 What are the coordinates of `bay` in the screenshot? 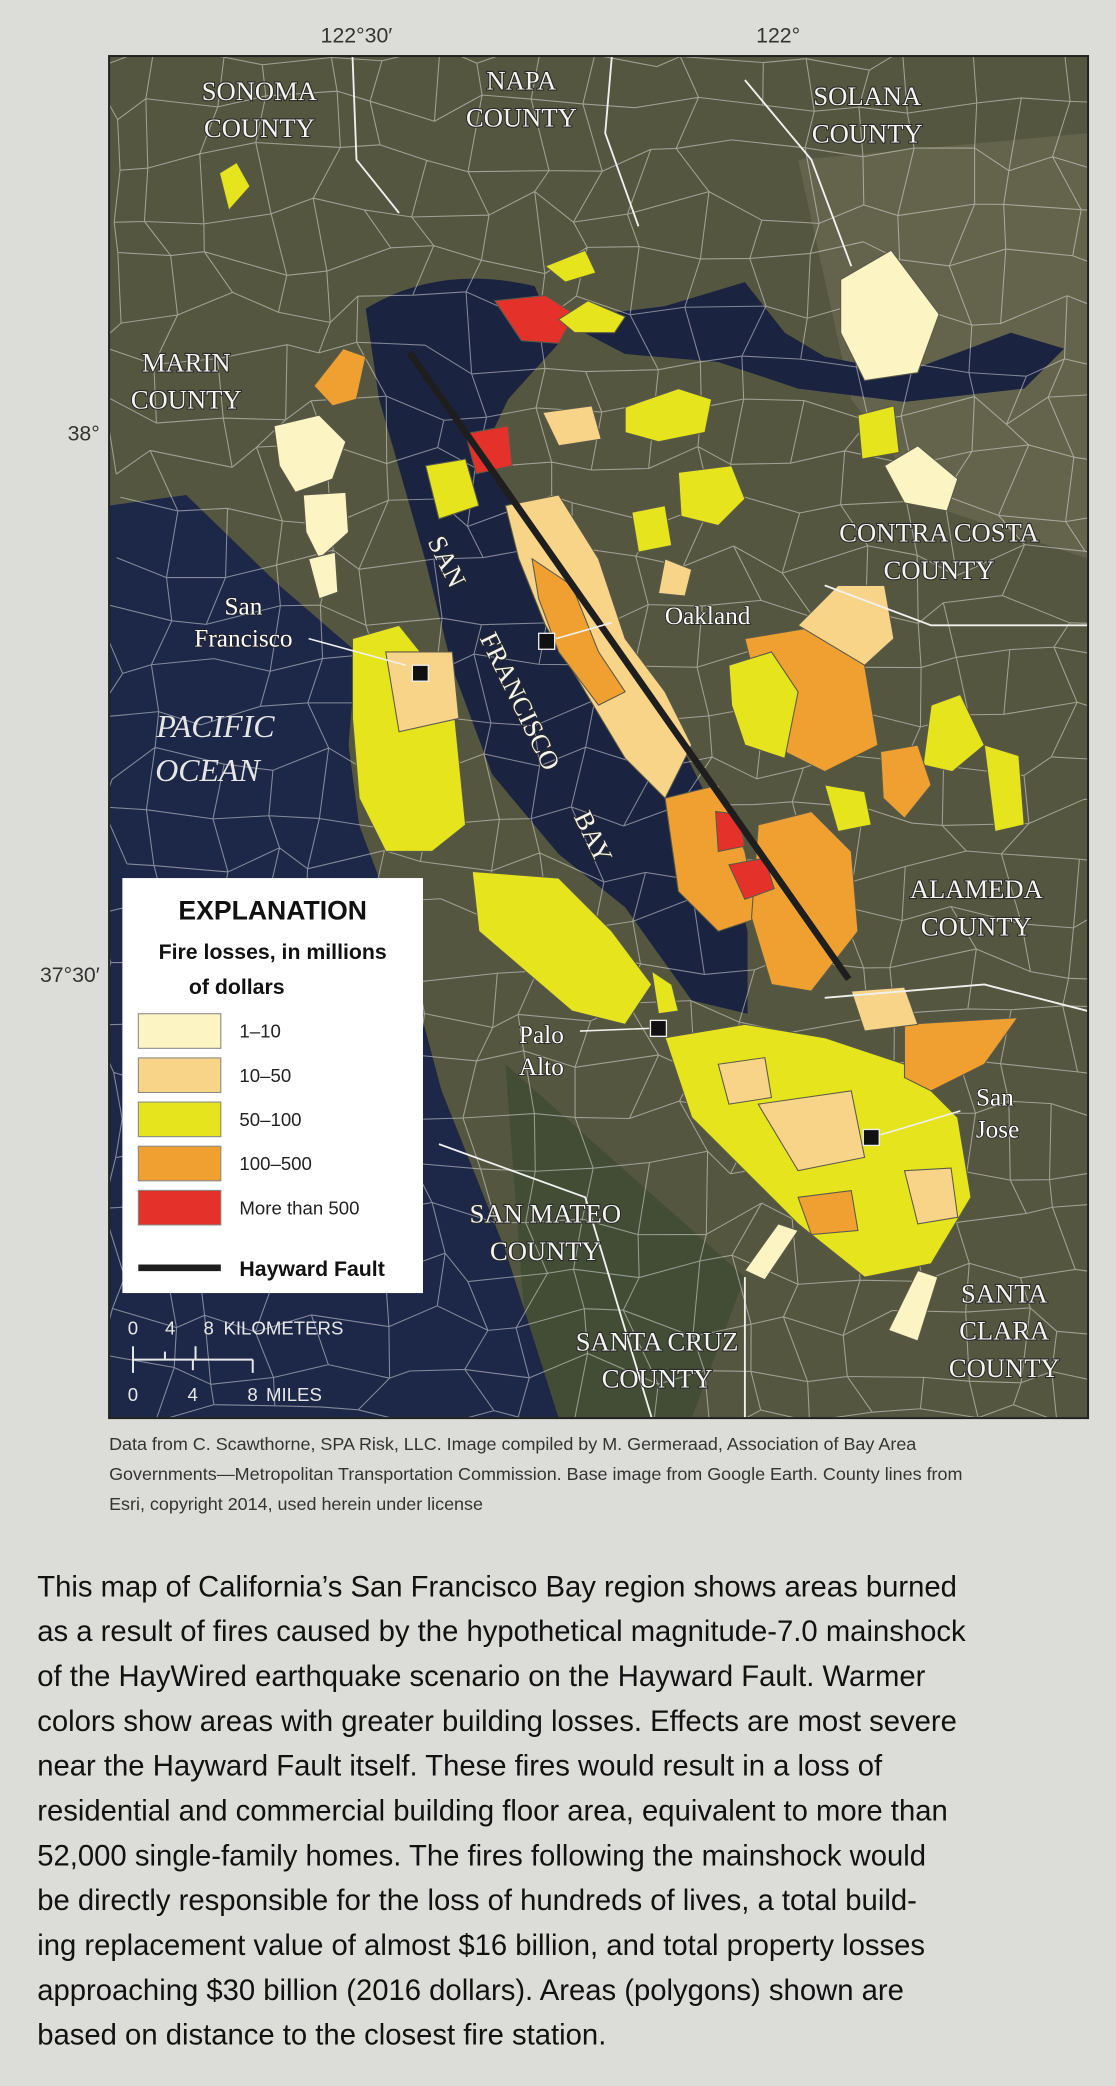 It's located at (811, 342).